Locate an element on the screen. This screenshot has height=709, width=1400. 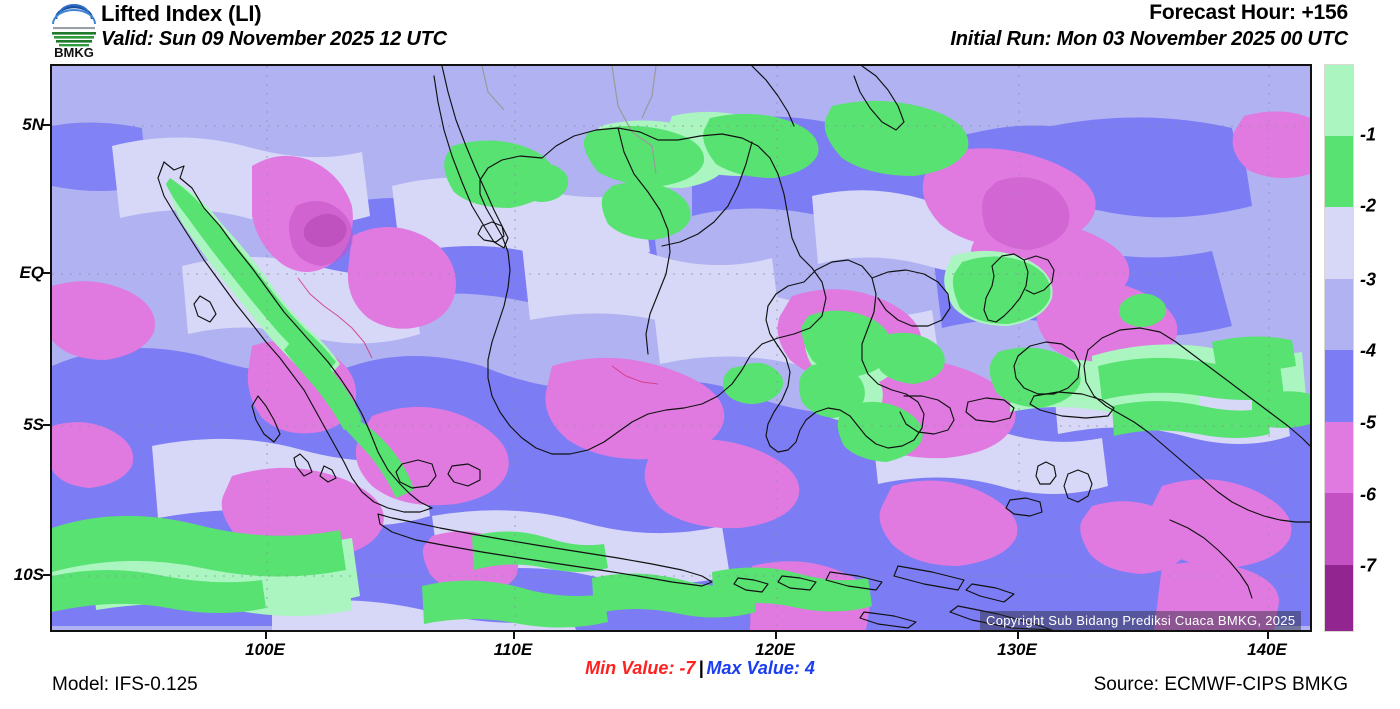
xtick-label-120E: 120E is located at coordinates (775, 649).